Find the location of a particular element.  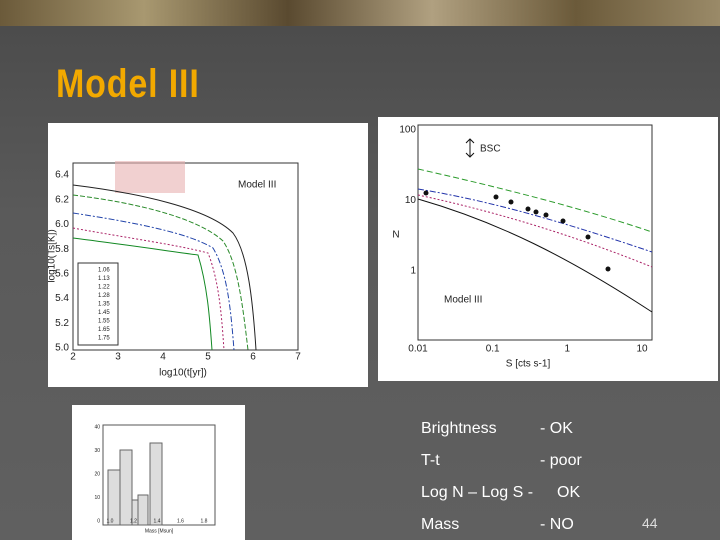

legend-entry: 1.35 is located at coordinates (104, 305).